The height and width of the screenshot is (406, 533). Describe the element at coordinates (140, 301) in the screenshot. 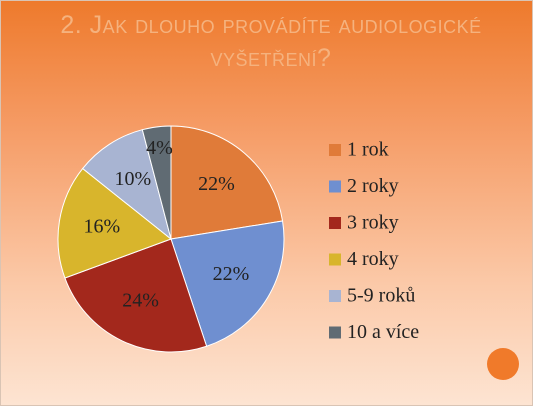

I see `data-label: 24%` at that location.